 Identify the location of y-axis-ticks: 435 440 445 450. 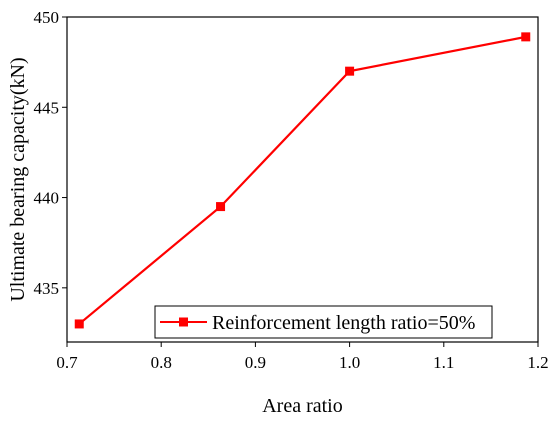
(50, 153).